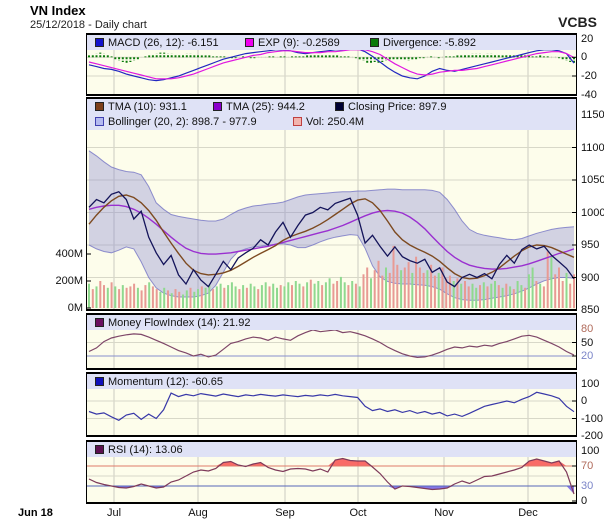 The height and width of the screenshot is (532, 604). I want to click on legend-item: Vol: 250.4M, so click(328, 121).